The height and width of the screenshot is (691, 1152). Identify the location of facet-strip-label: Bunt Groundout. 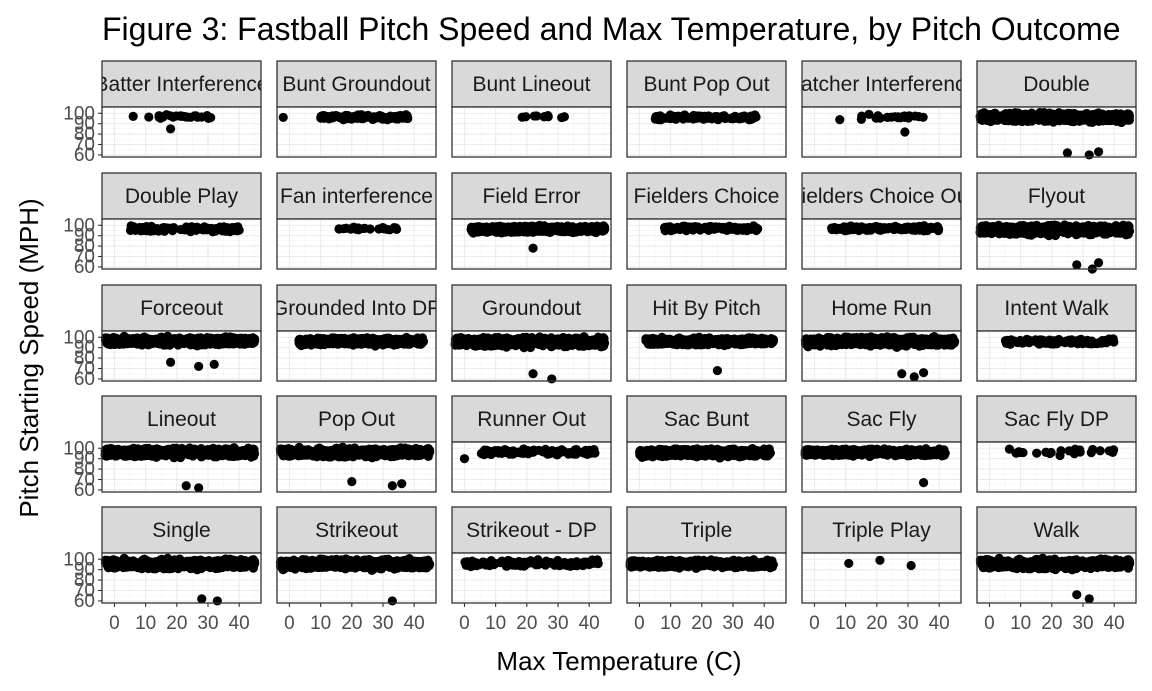
(356, 84).